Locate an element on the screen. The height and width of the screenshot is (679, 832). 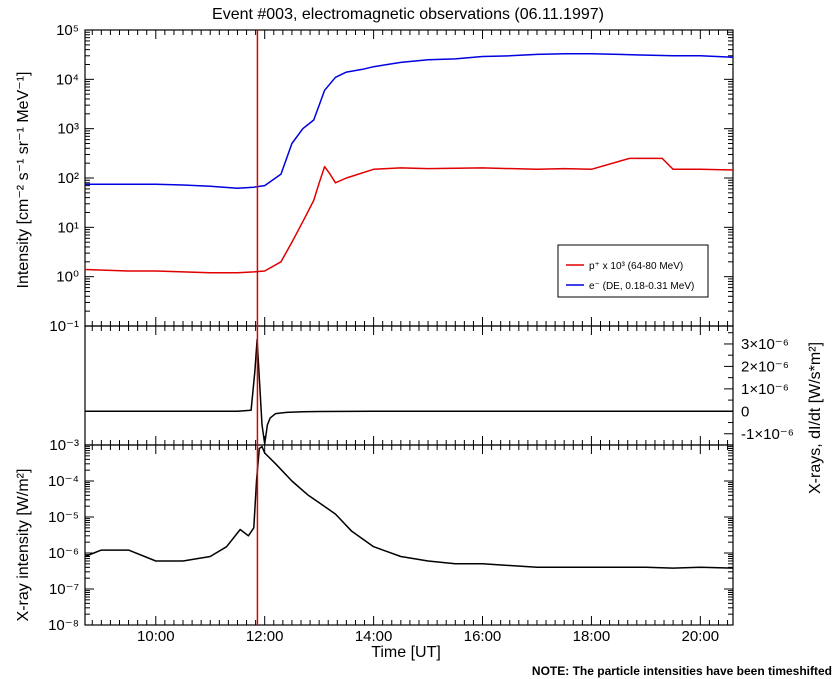
x-tick-label: 14:00 is located at coordinates (374, 636).